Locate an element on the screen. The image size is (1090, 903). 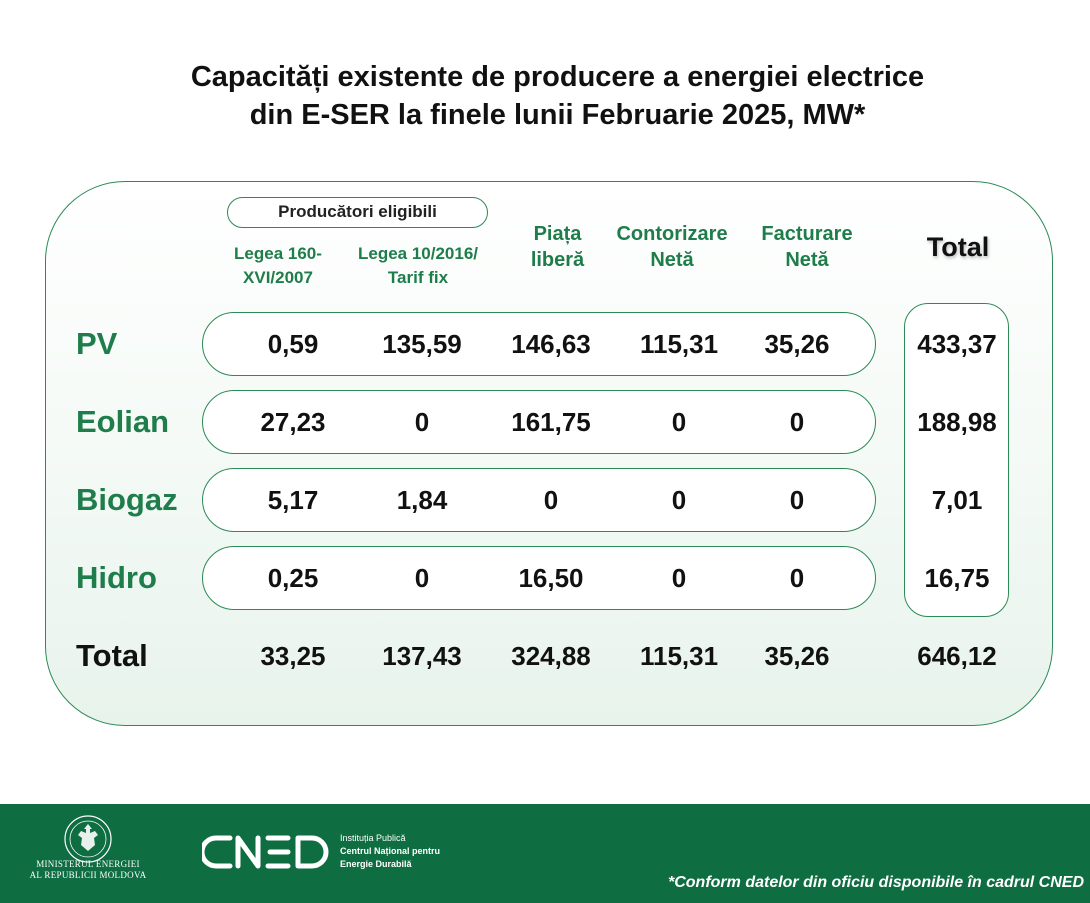
row-total-cell: 7,01 is located at coordinates (957, 500).